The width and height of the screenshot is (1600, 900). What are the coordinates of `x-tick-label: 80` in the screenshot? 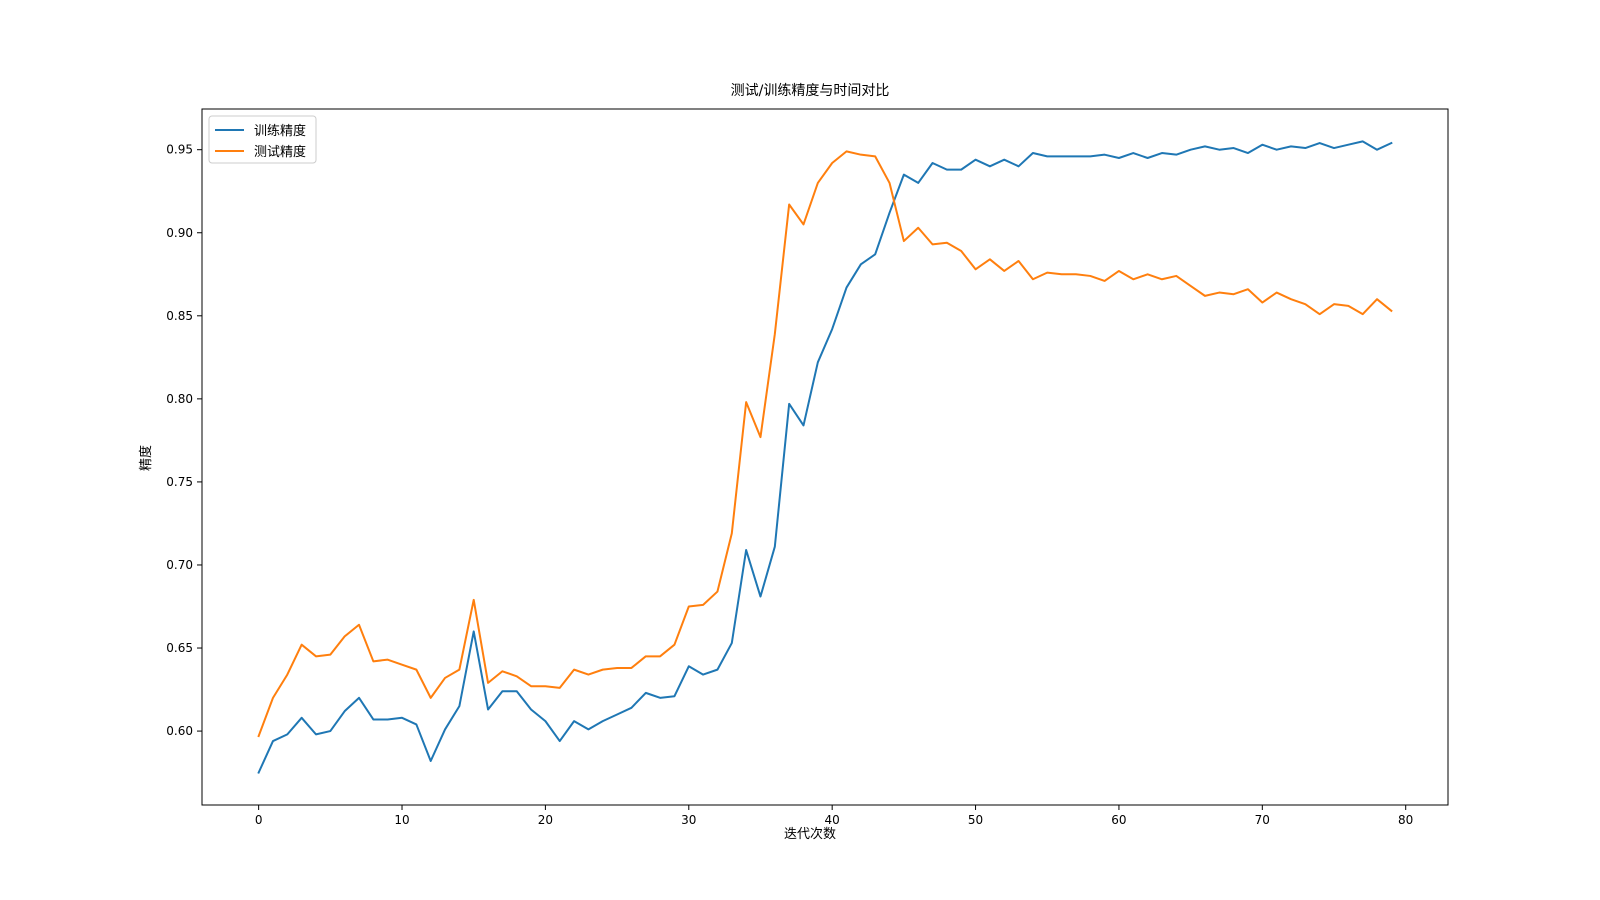 It's located at (1405, 820).